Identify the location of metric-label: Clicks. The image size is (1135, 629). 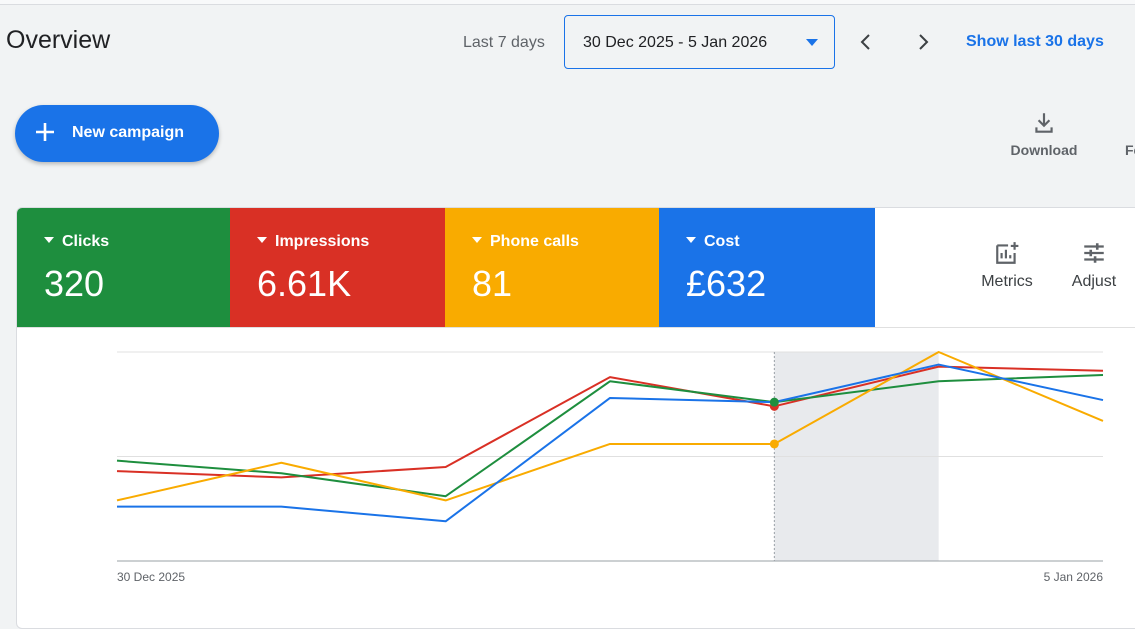
(86, 241).